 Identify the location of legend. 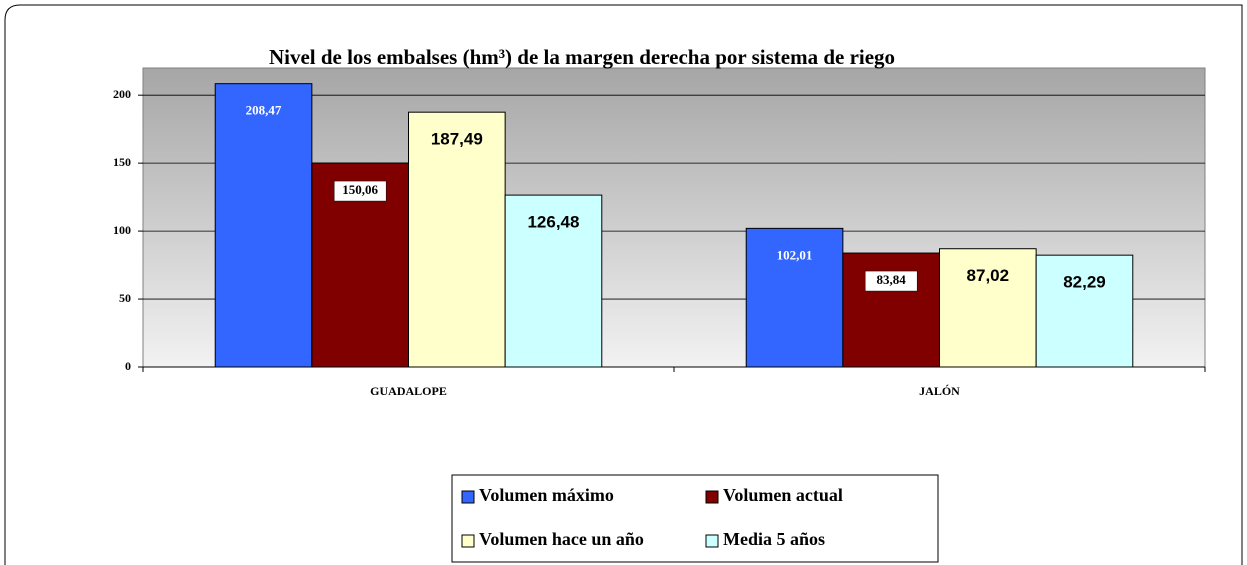
(695, 518).